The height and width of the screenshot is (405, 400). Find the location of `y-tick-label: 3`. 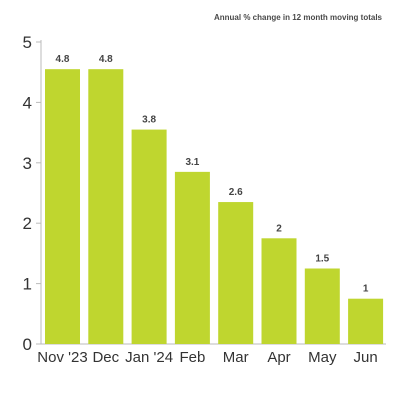

y-tick-label: 3 is located at coordinates (27, 163).